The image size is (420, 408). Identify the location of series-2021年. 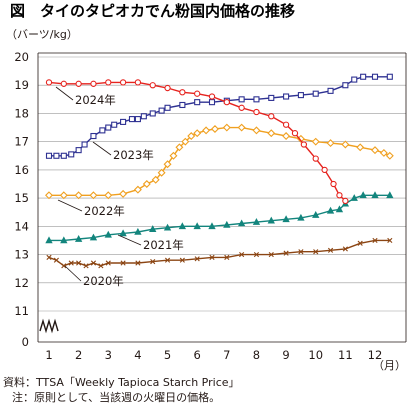
(219, 217).